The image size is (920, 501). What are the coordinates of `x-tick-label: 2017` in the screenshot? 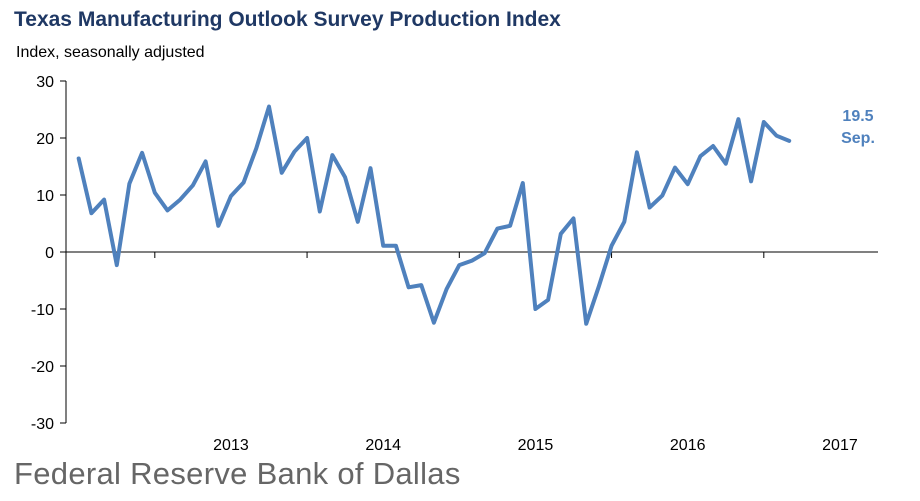 It's located at (840, 445).